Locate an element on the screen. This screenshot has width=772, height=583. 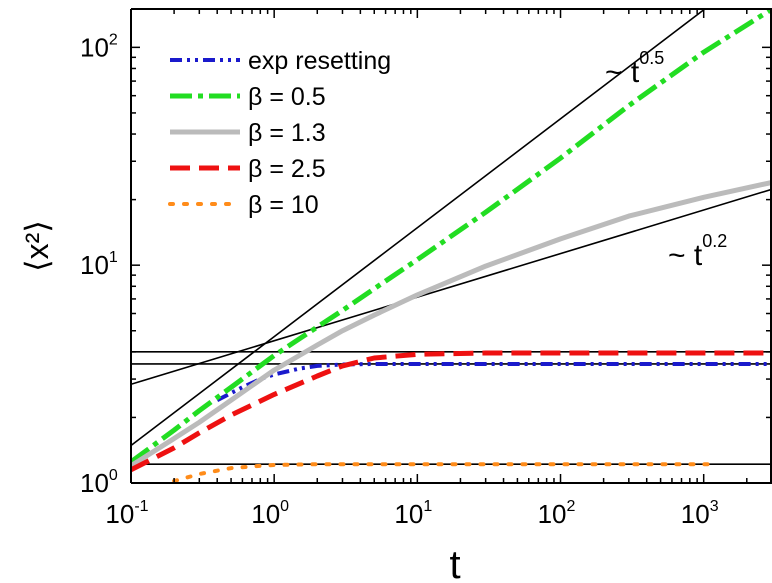
x-tick-label: 10³ is located at coordinates (700, 513).